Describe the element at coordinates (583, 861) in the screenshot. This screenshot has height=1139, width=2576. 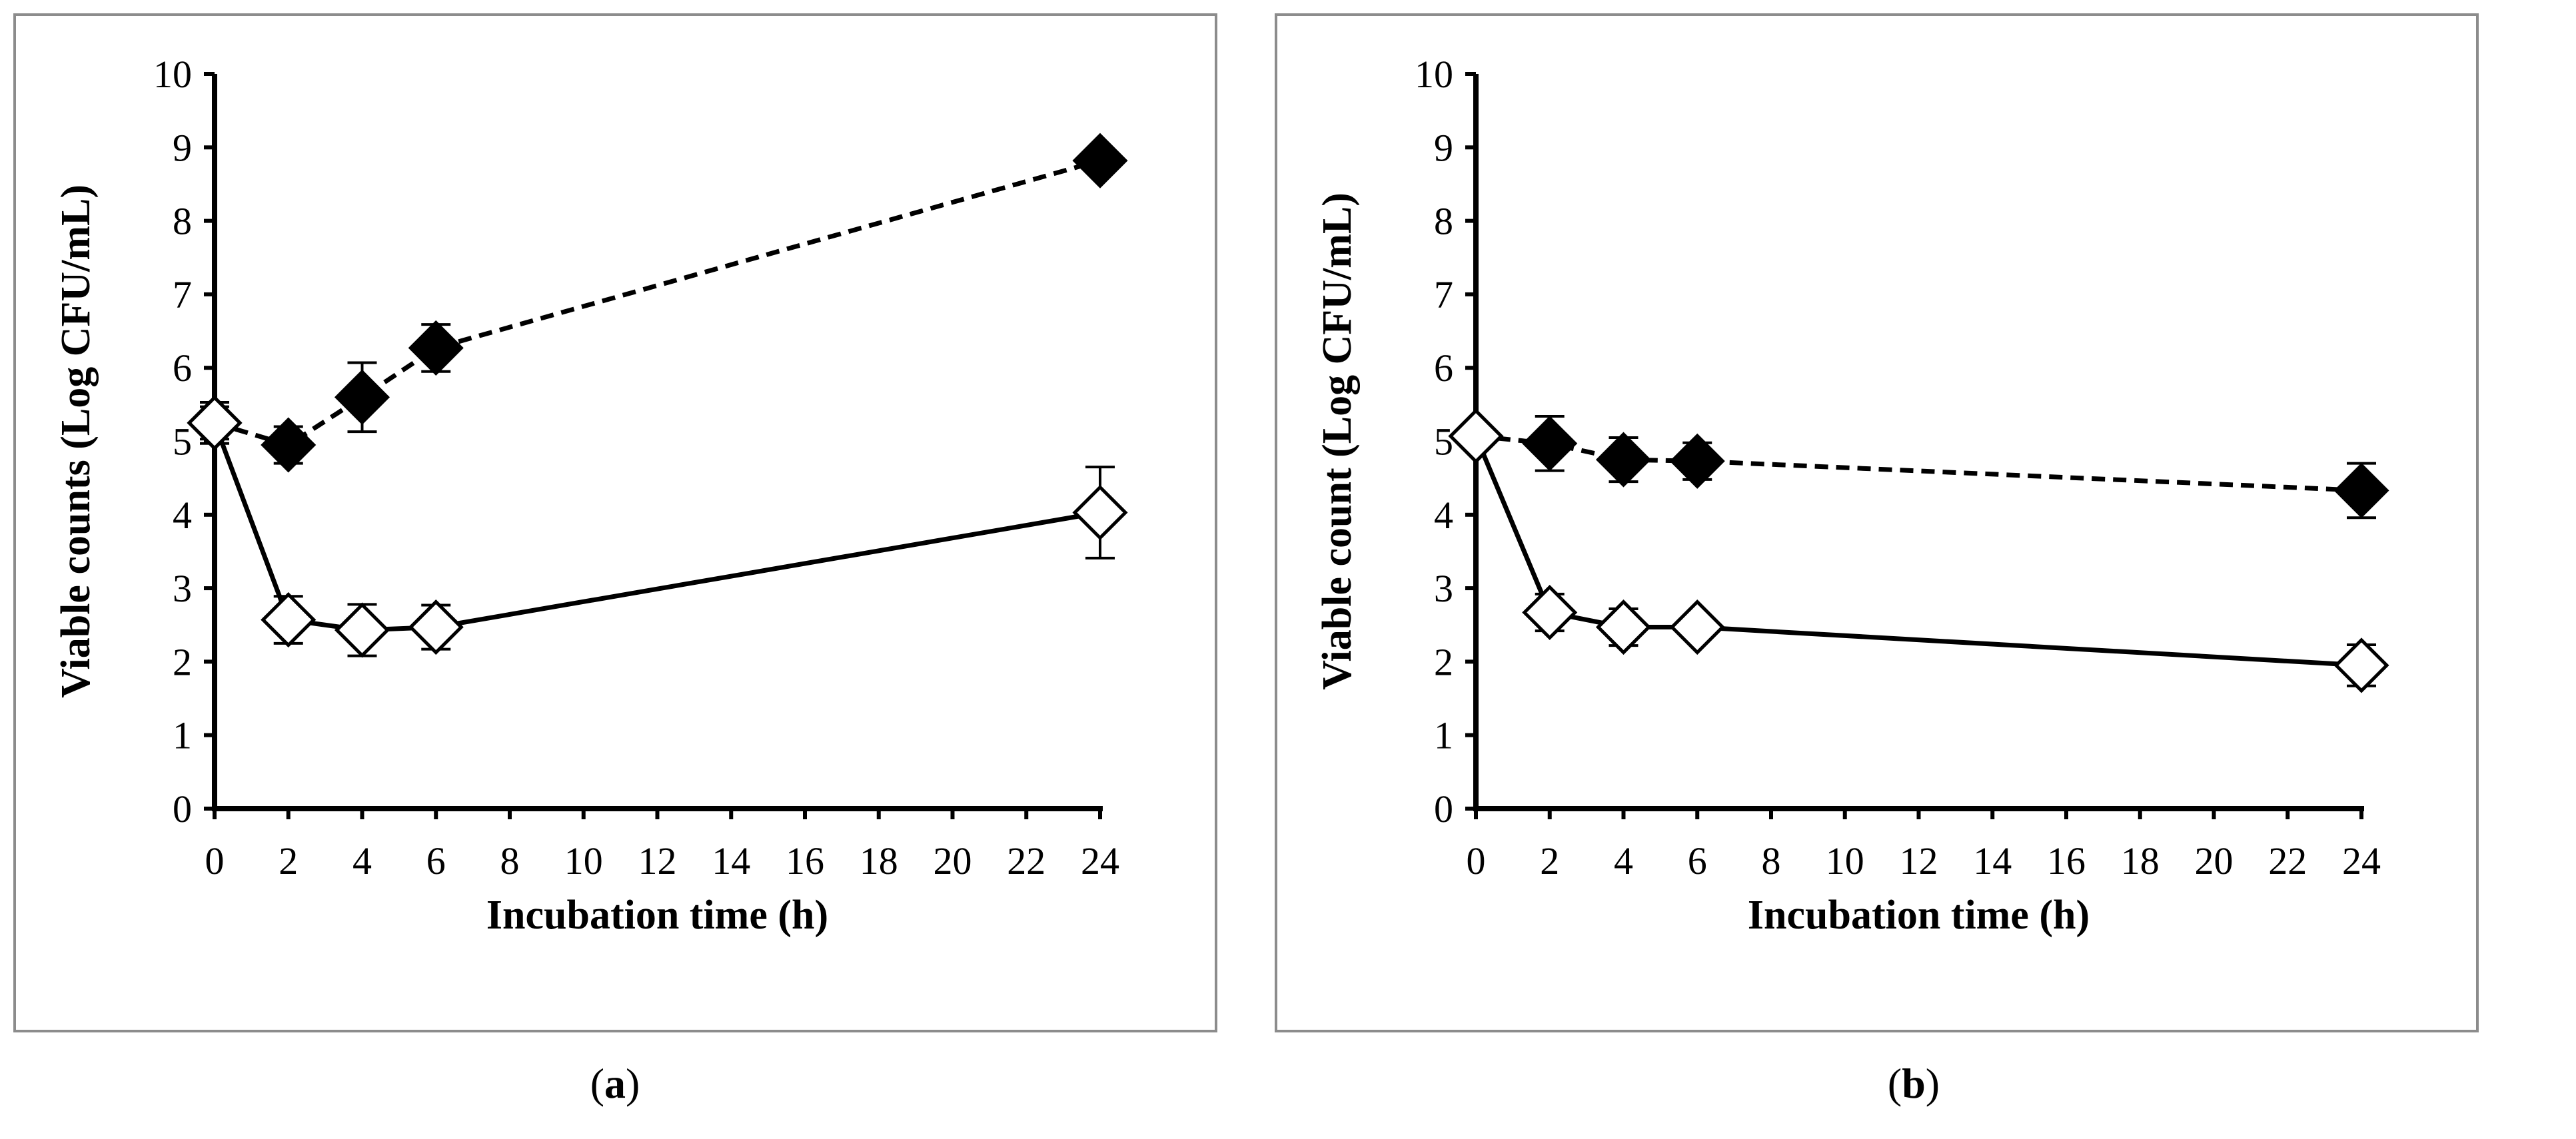
I see `chart-a-xtick-label: 10` at that location.